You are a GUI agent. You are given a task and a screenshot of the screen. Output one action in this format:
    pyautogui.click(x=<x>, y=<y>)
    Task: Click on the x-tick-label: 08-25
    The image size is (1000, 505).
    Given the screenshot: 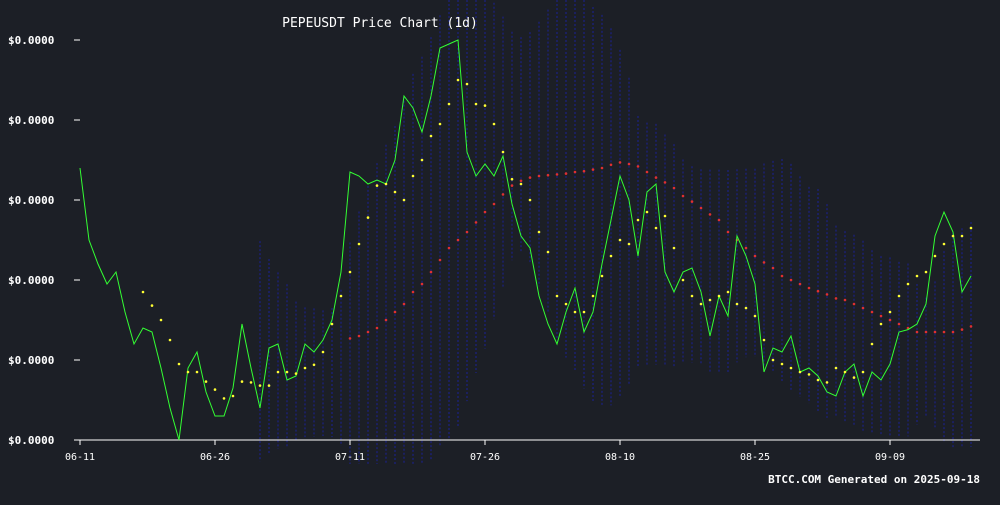 What is the action you would take?
    pyautogui.click(x=755, y=457)
    